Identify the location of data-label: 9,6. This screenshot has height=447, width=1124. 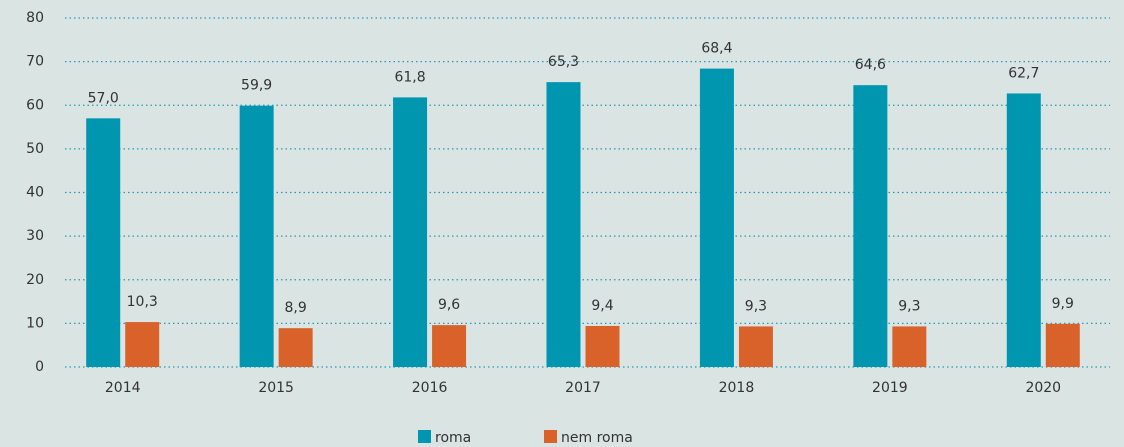
(449, 305).